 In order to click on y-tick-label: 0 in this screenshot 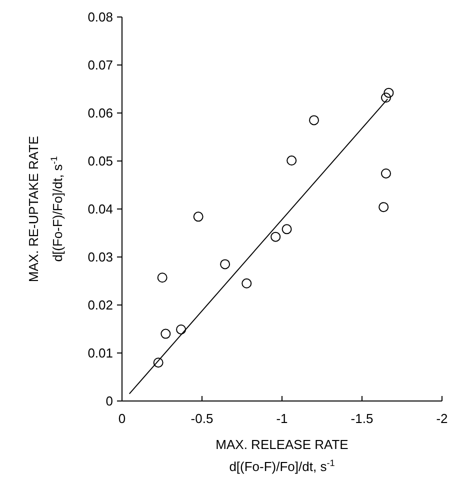, I will do `click(109, 401)`.